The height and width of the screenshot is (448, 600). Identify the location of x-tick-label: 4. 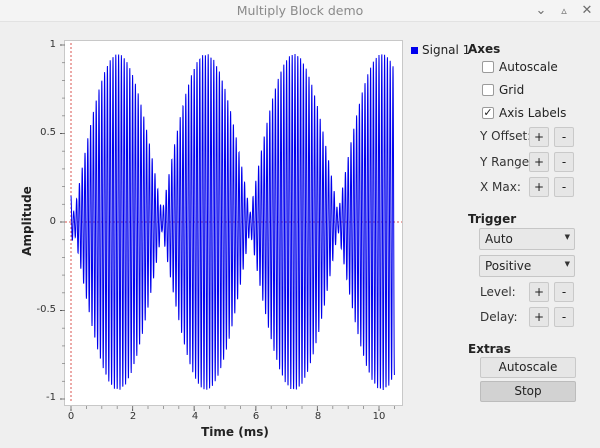
(195, 416).